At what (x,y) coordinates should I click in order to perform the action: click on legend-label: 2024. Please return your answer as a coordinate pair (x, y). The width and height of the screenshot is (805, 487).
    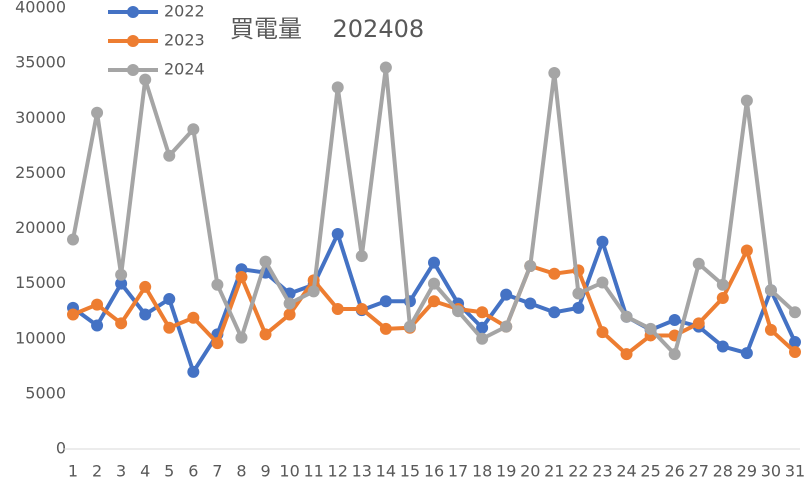
    Looking at the image, I should click on (184, 69).